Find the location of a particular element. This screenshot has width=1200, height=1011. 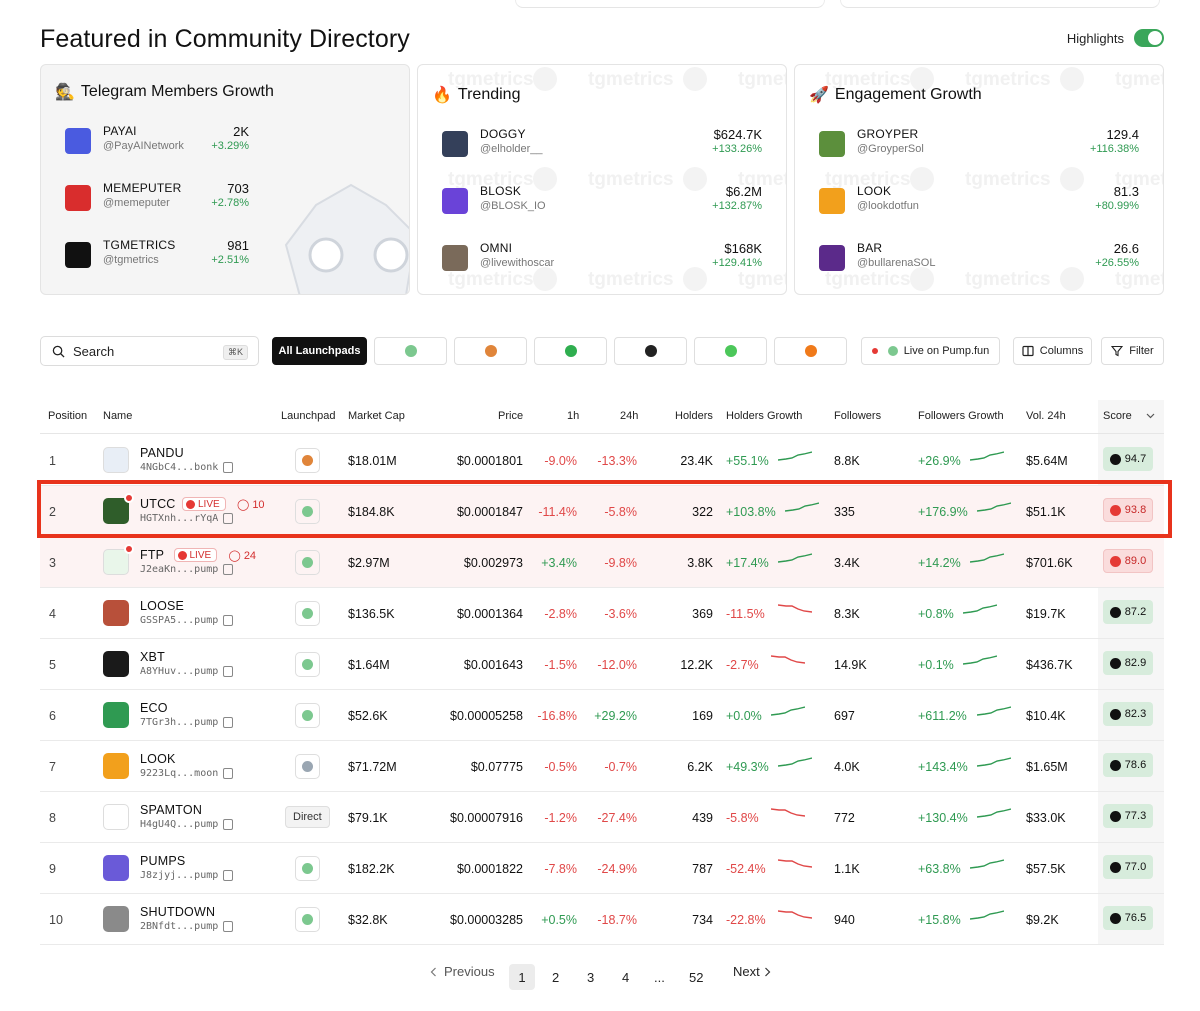

token-value: $168K is located at coordinates (743, 248).